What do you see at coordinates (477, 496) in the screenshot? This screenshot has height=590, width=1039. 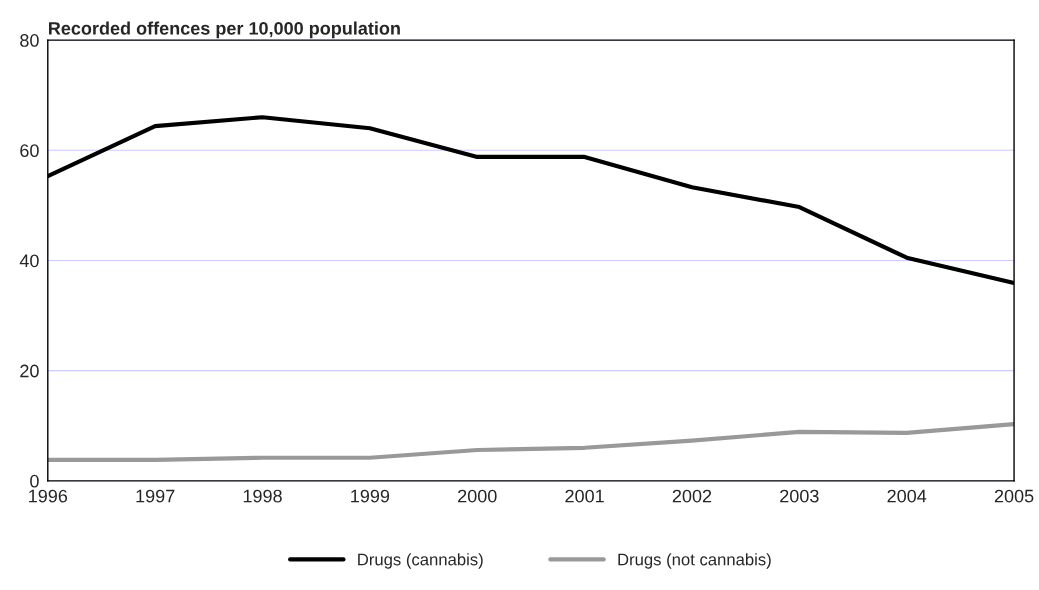 I see `x-tick-label: 2000` at bounding box center [477, 496].